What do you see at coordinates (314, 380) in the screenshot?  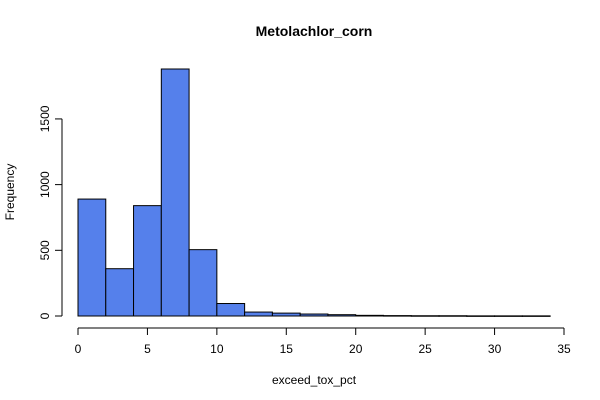 I see `x-axis-label: exceed_tox_pct` at bounding box center [314, 380].